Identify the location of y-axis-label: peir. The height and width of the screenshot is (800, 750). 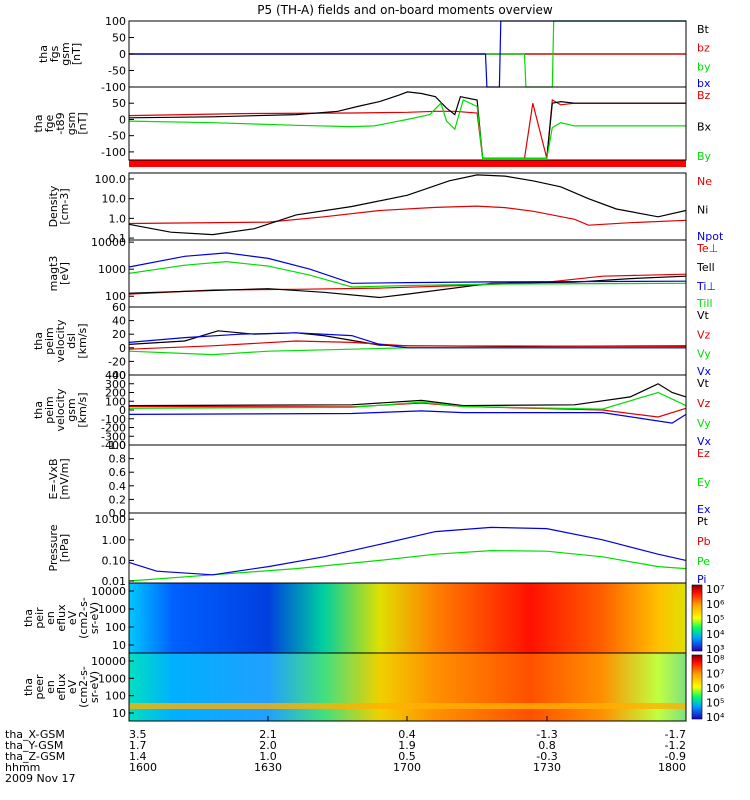
(39, 618).